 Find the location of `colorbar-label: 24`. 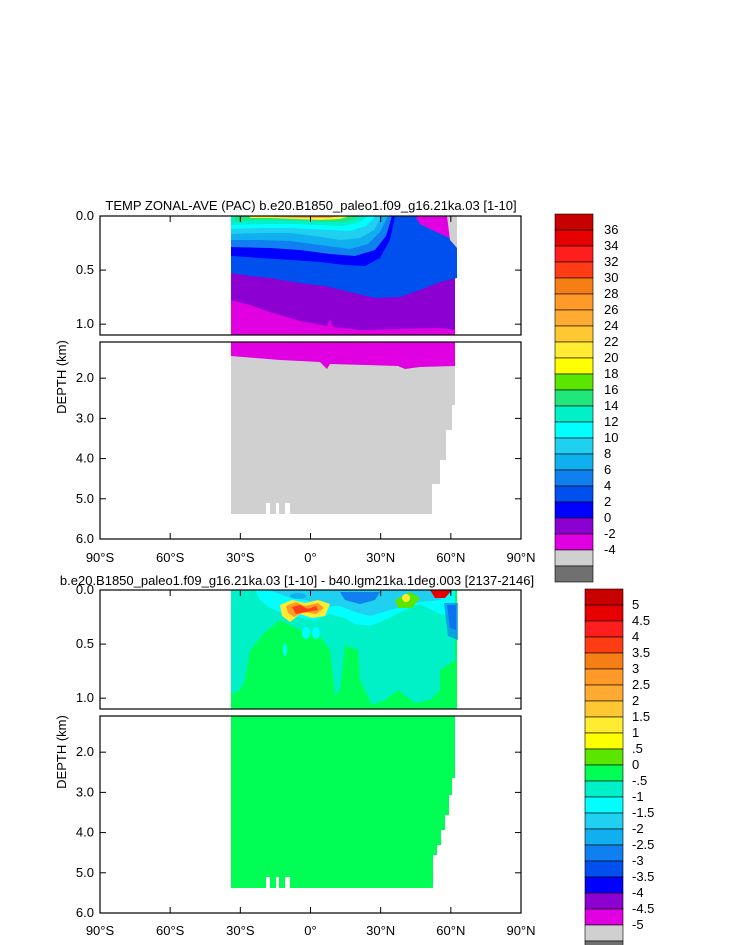

colorbar-label: 24 is located at coordinates (611, 325).